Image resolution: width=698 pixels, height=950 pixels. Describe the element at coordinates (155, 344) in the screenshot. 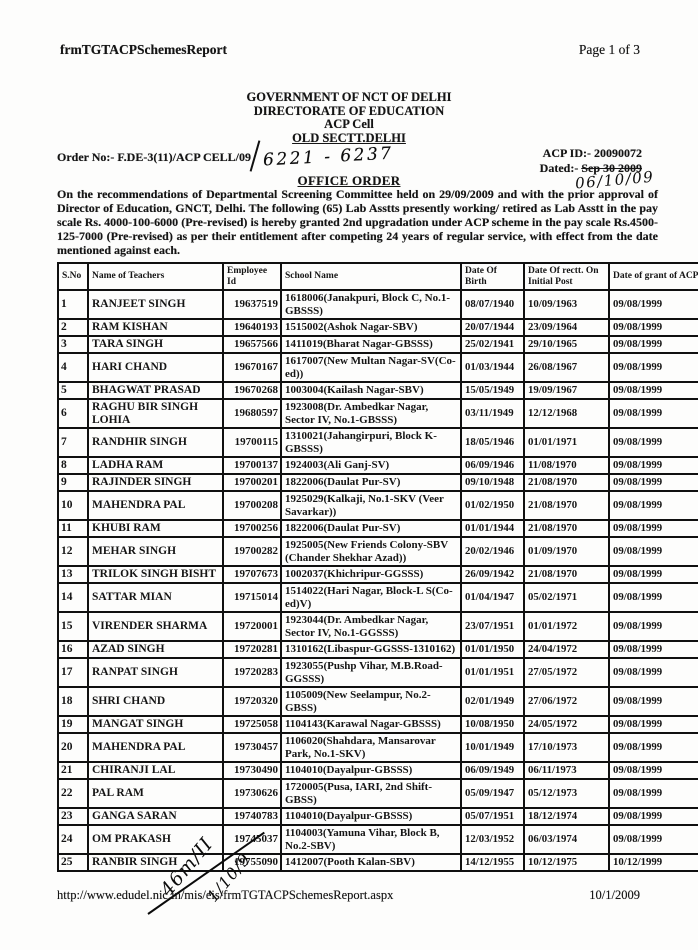

I see `cell-teacher-name: TARA SINGH` at that location.